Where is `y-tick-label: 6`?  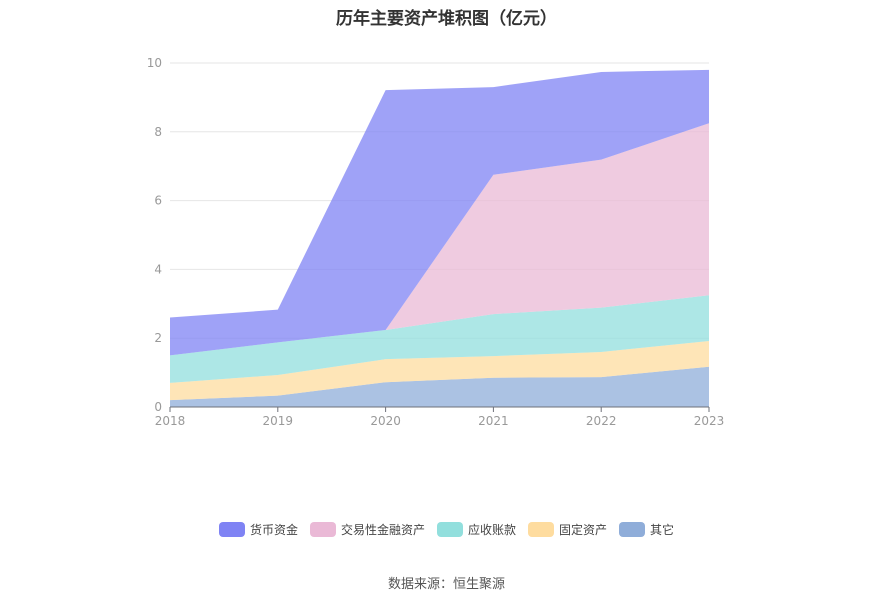
y-tick-label: 6 is located at coordinates (158, 201).